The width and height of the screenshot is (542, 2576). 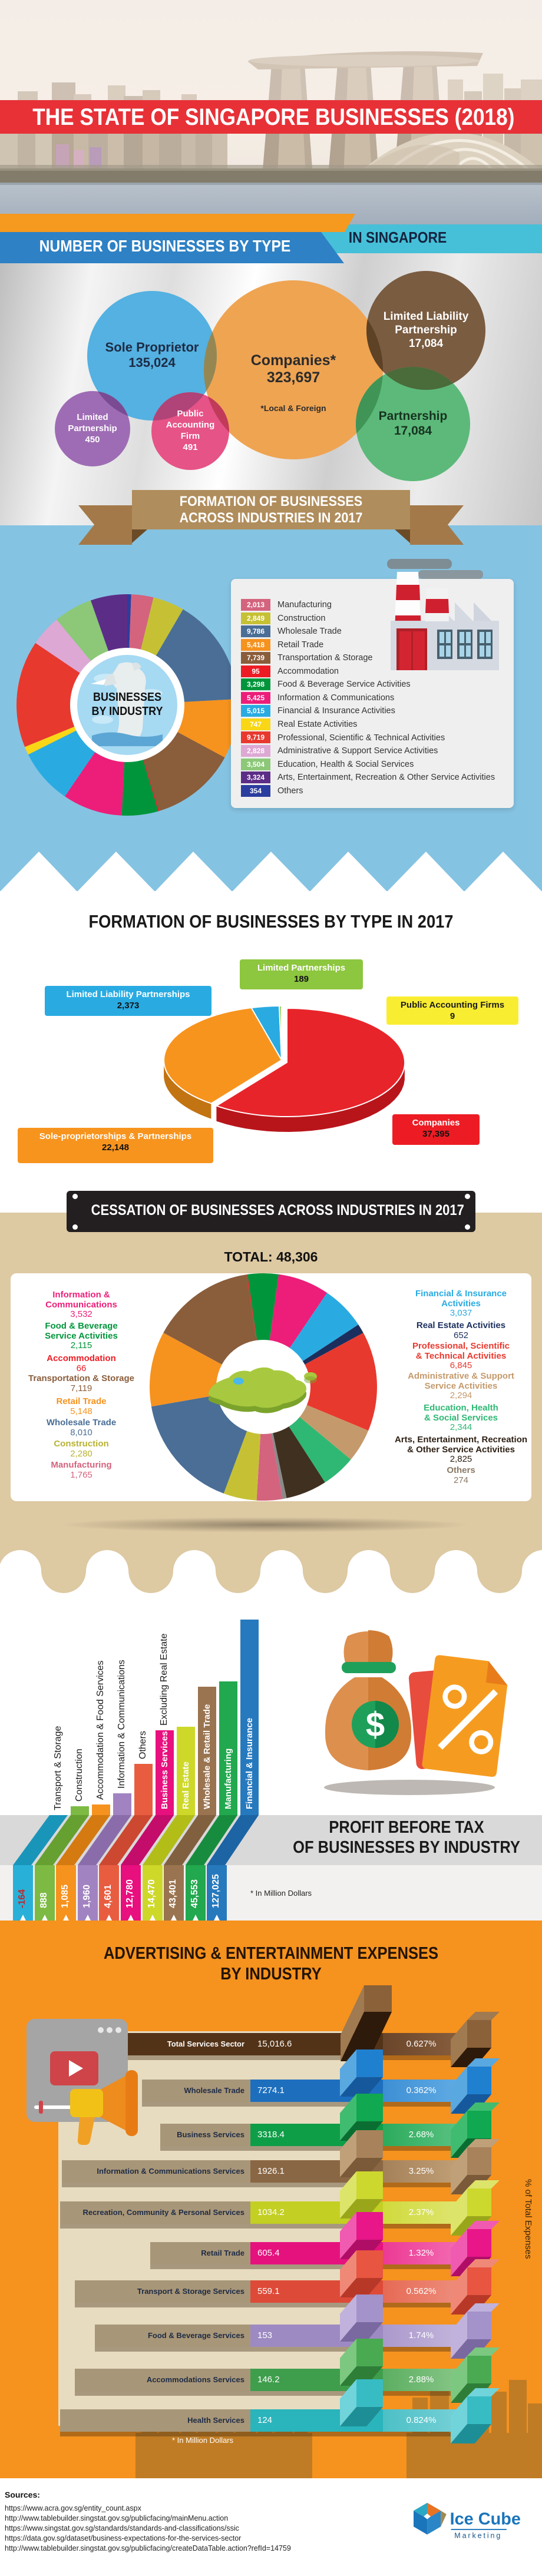 I want to click on svg-text: Ice Cube, so click(x=486, y=2518).